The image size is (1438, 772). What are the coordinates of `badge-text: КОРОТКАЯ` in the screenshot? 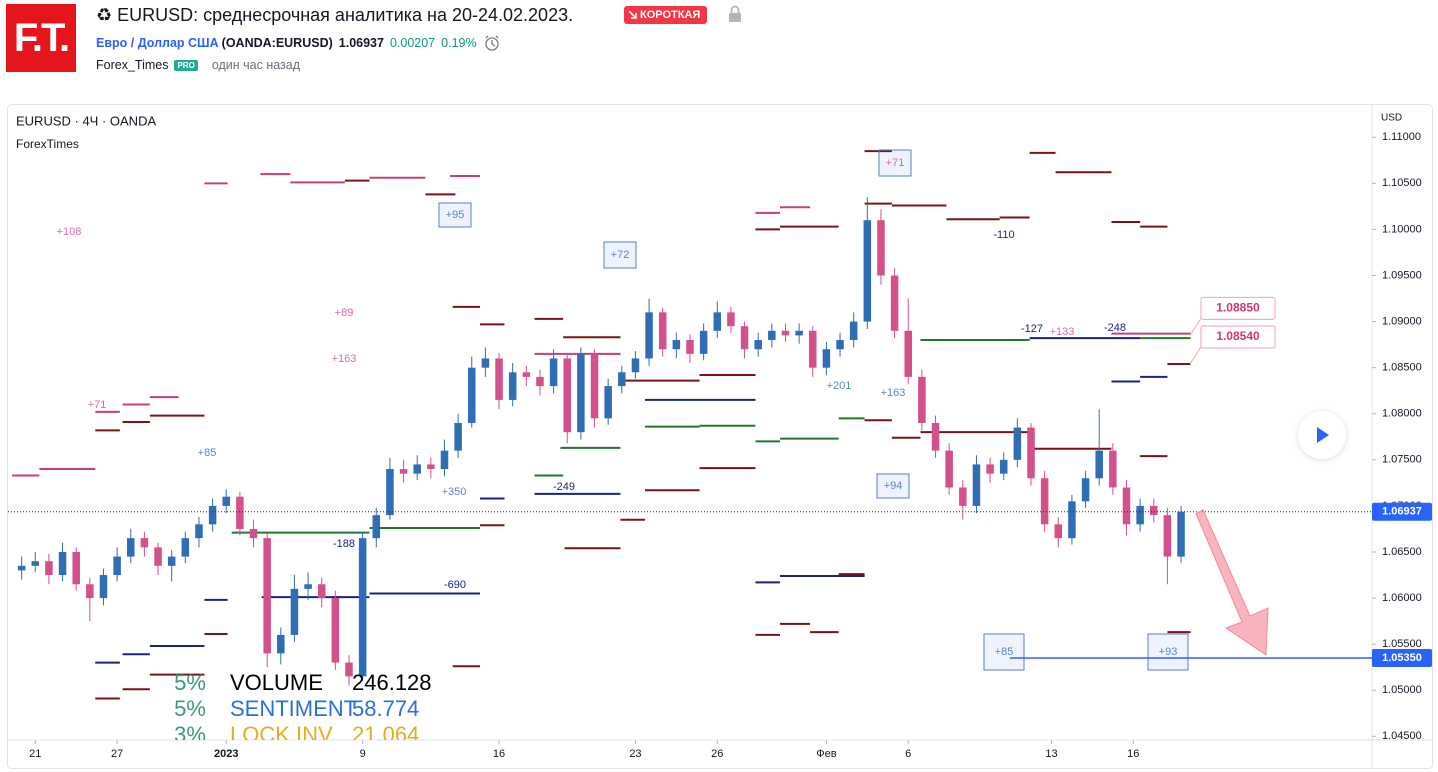 It's located at (670, 15).